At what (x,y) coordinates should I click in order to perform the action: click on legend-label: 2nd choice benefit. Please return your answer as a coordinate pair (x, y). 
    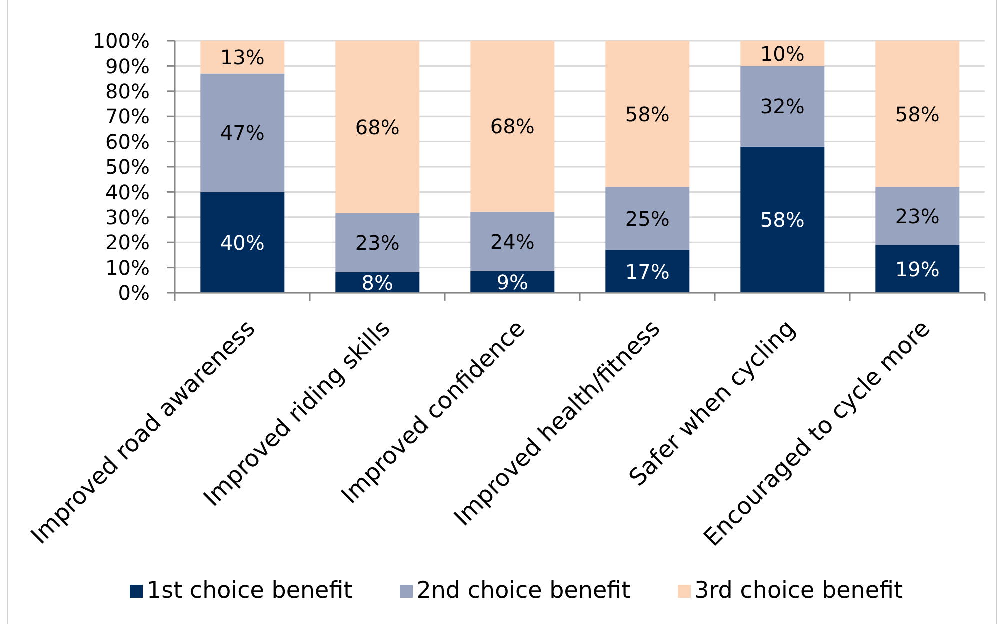
    Looking at the image, I should click on (523, 591).